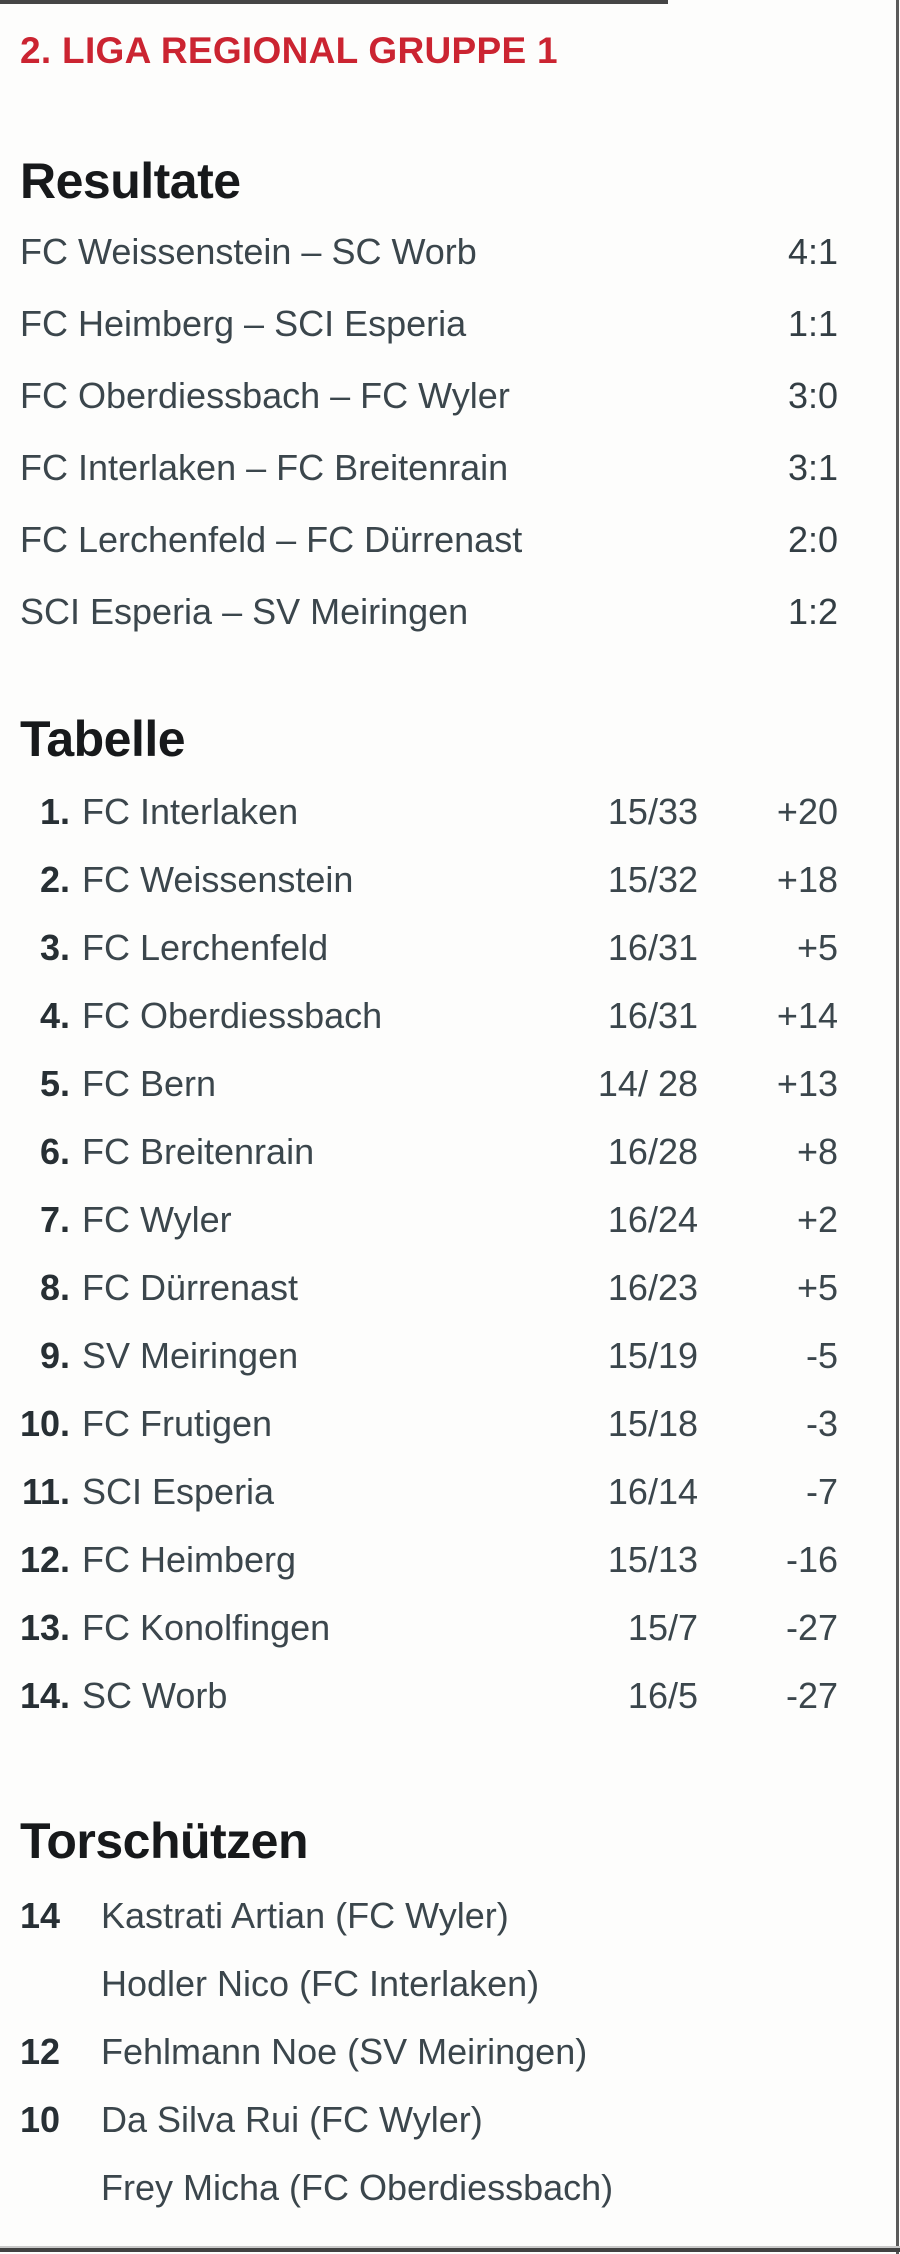 Image resolution: width=900 pixels, height=2254 pixels. Describe the element at coordinates (190, 1355) in the screenshot. I see `table-team: SV Meiringen` at that location.